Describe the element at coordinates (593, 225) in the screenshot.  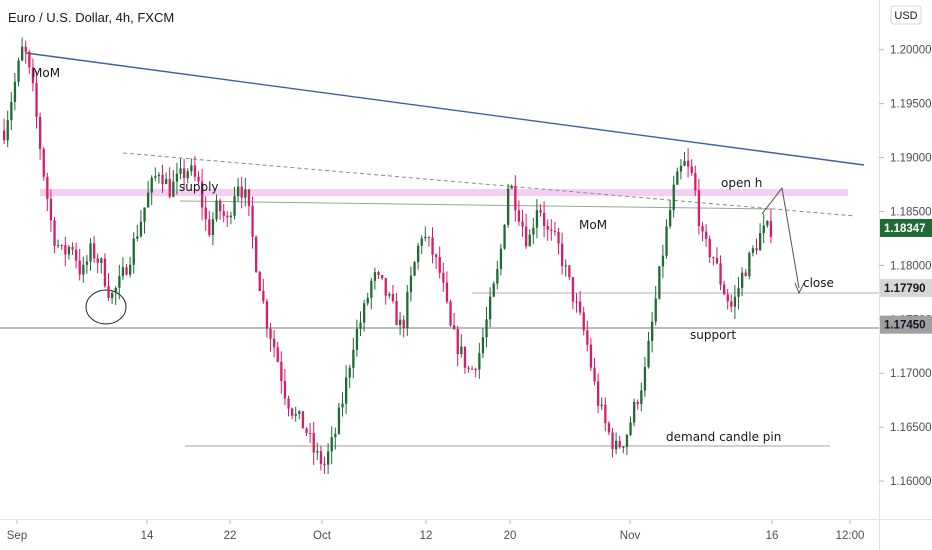
I see `annotation-mom-2: MoM` at that location.